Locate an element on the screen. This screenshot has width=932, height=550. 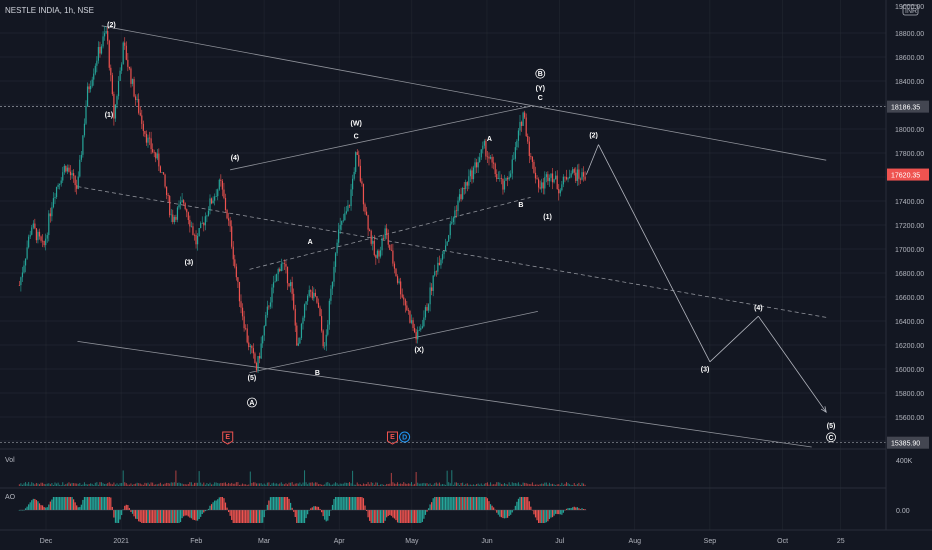
wave-label: (2) is located at coordinates (593, 135).